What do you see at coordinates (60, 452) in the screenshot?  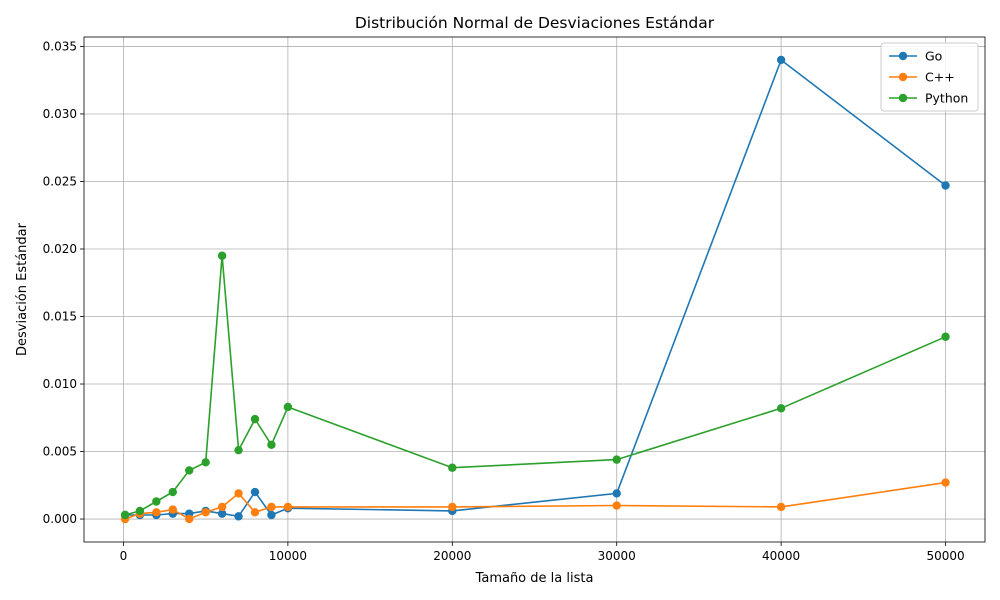 I see `y-tick-label: 0.005` at bounding box center [60, 452].